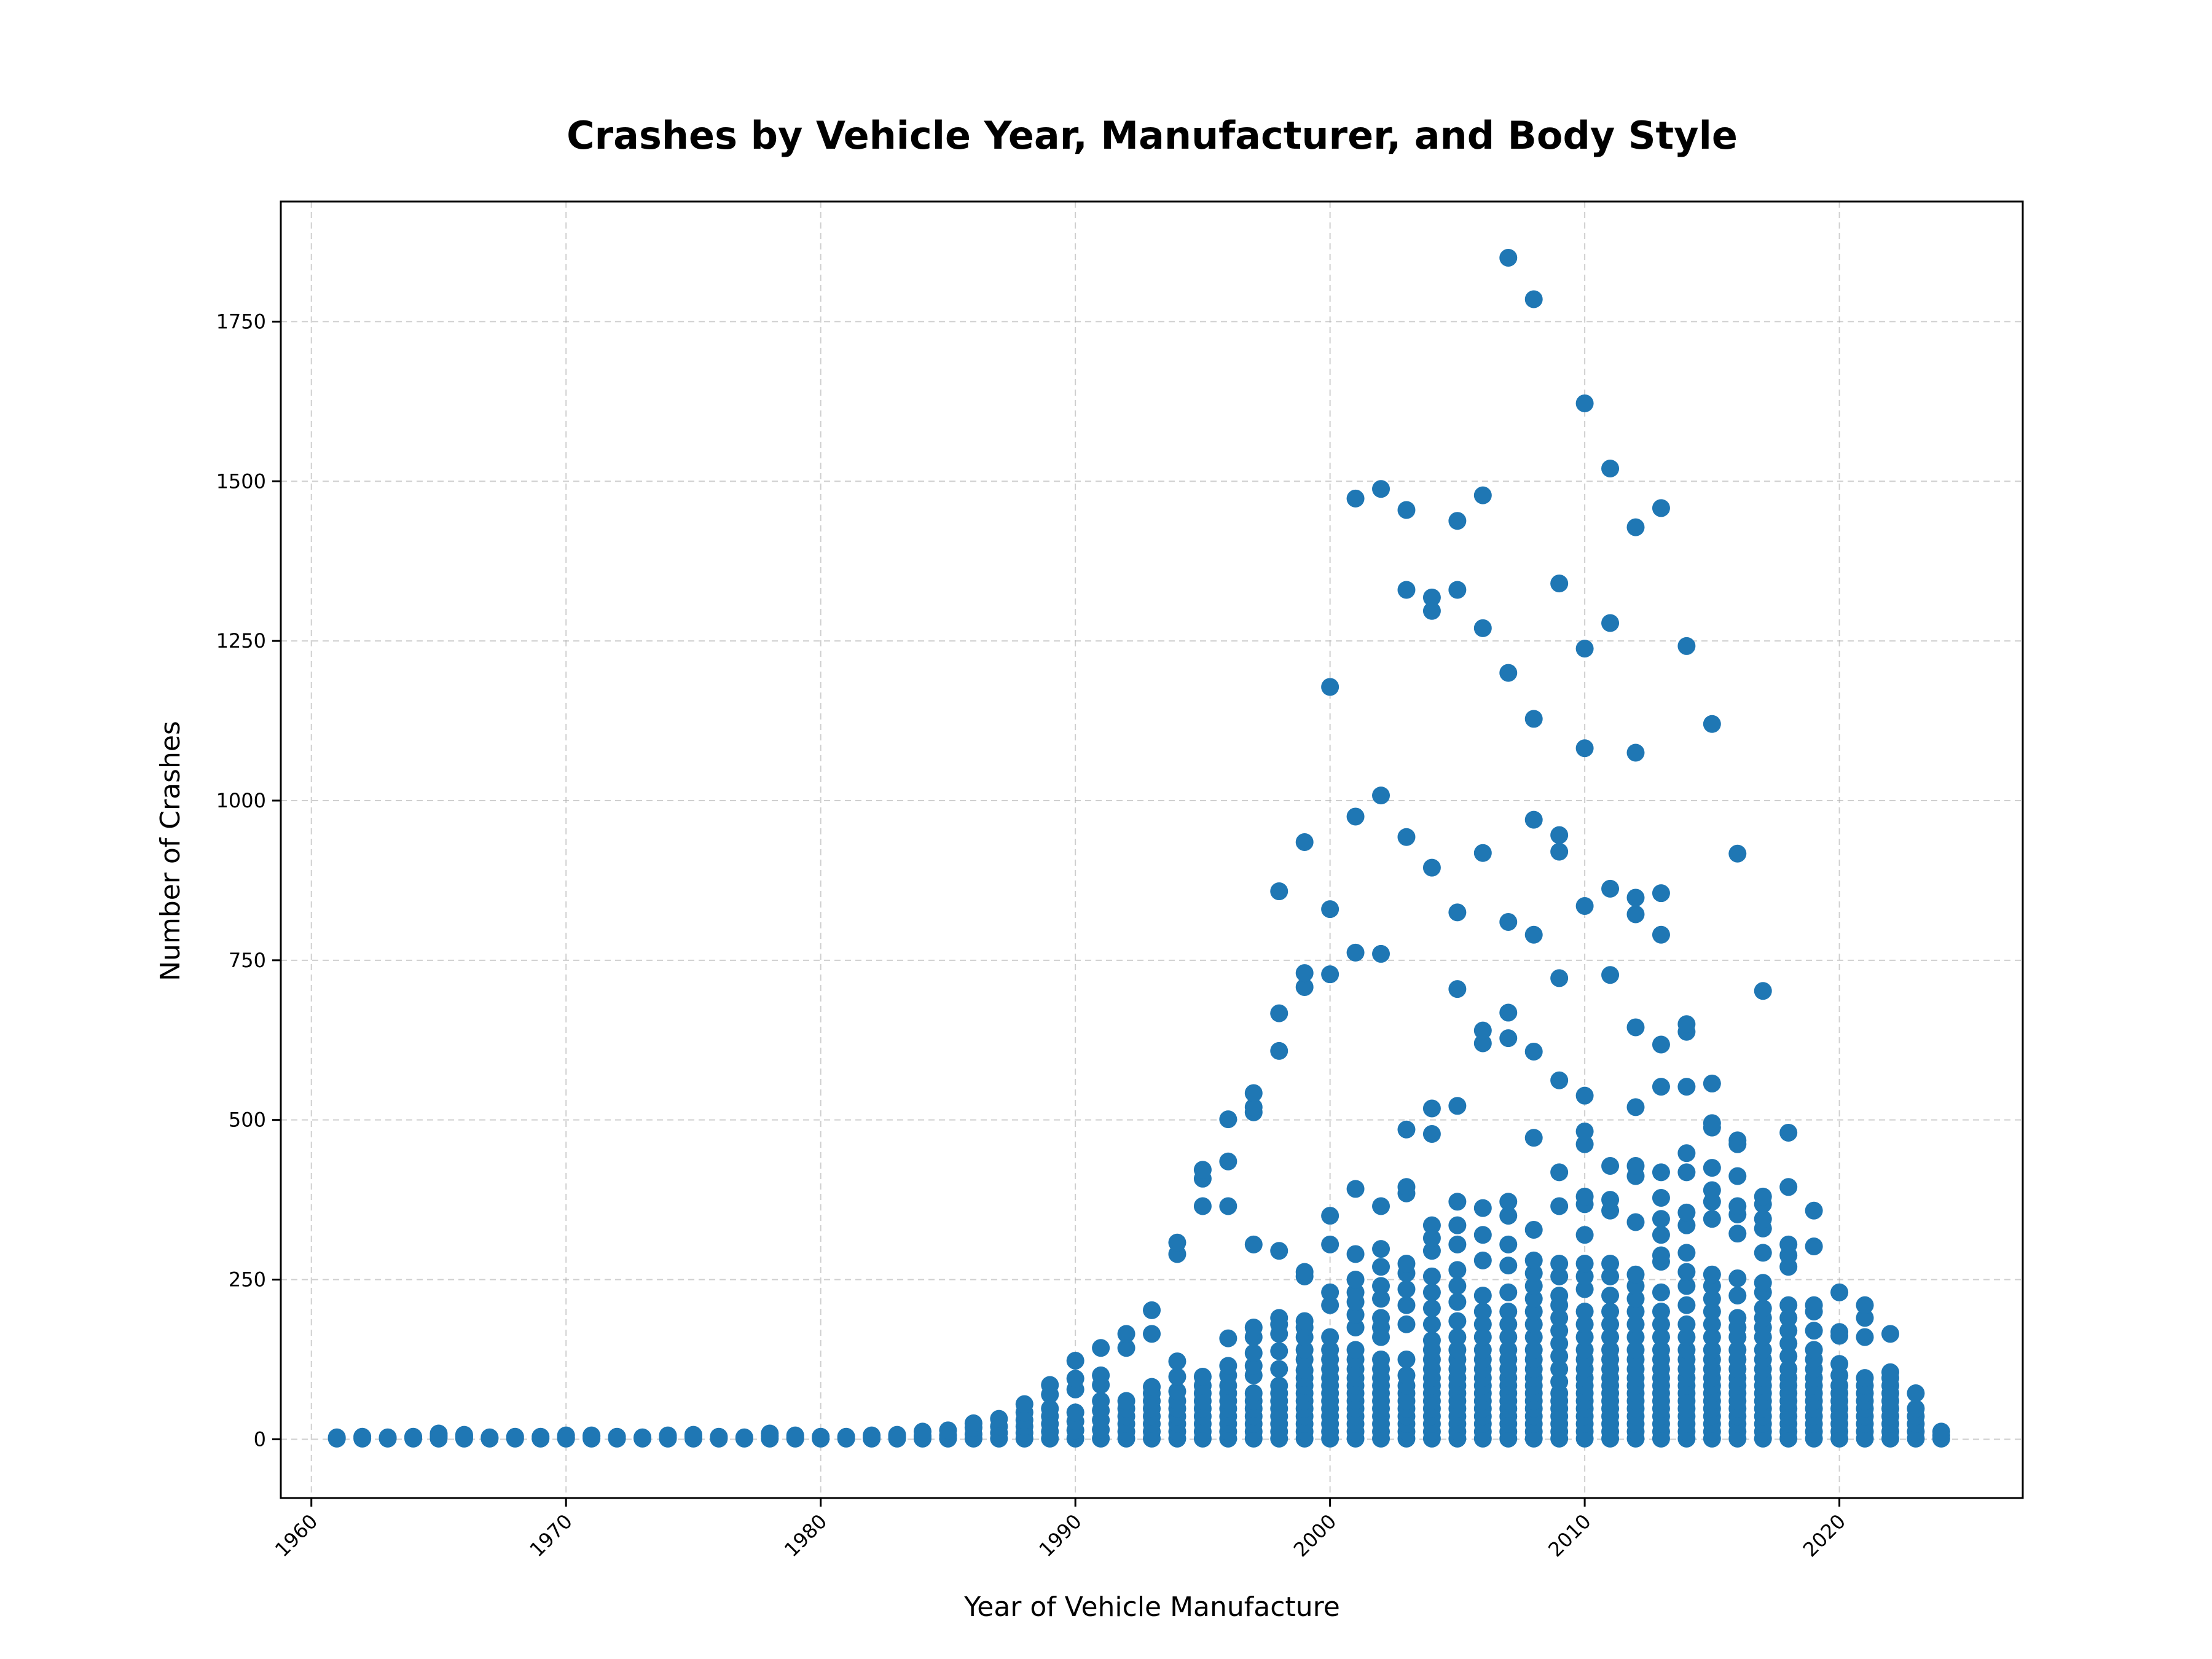 This screenshot has height=1659, width=2212. What do you see at coordinates (1151, 1607) in the screenshot?
I see `x-axis-label: Year of Vehicle Manufacture` at bounding box center [1151, 1607].